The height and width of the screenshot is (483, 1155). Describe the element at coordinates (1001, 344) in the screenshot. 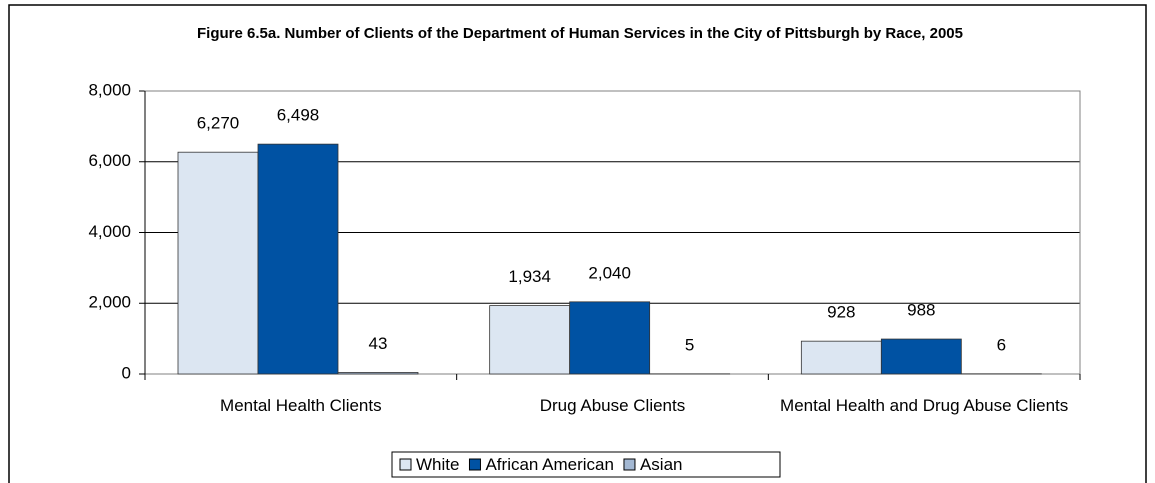

I see `data-label: 6` at that location.